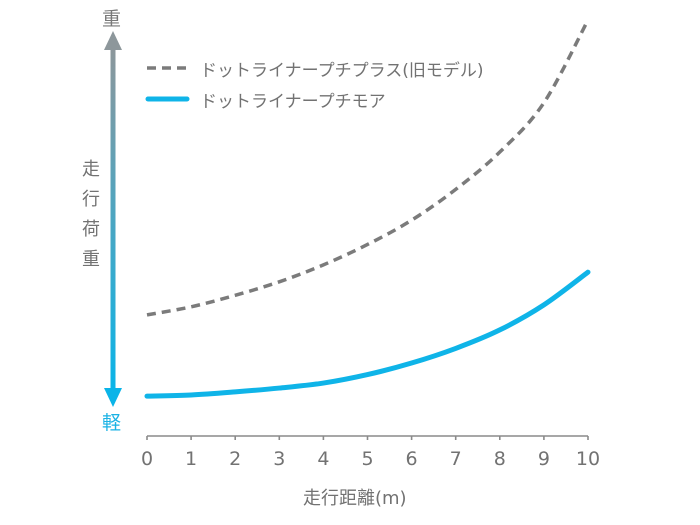  What do you see at coordinates (355, 498) in the screenshot?
I see `x-axis-title: 走行距離(m)` at bounding box center [355, 498].